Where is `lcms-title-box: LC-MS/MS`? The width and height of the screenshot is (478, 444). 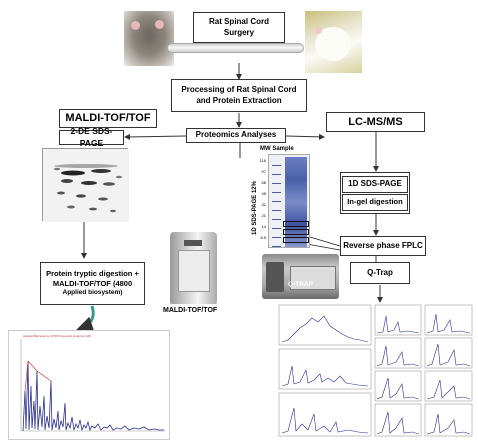
lcms-title-box: LC-MS/MS is located at coordinates (375, 122).